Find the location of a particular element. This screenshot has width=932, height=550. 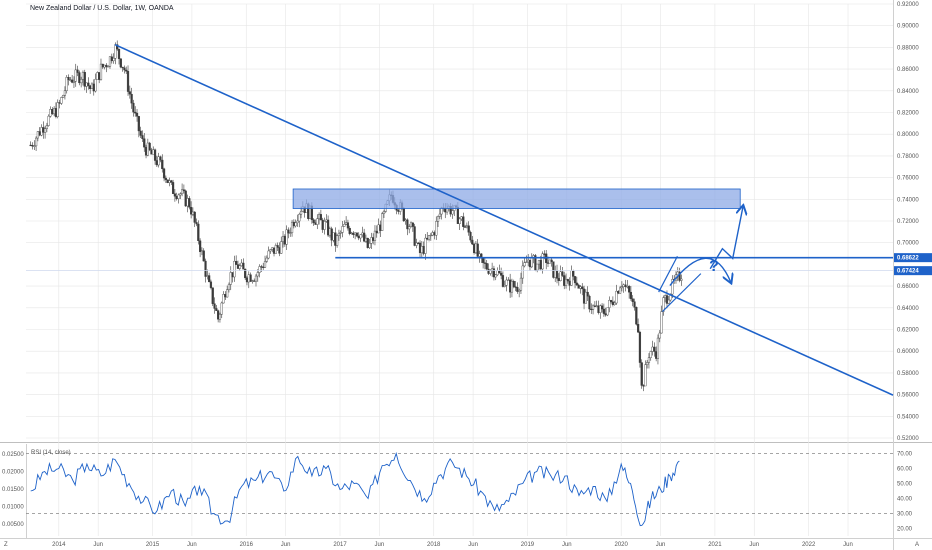

rsi-axis-tick-label: 50.00 is located at coordinates (905, 485).